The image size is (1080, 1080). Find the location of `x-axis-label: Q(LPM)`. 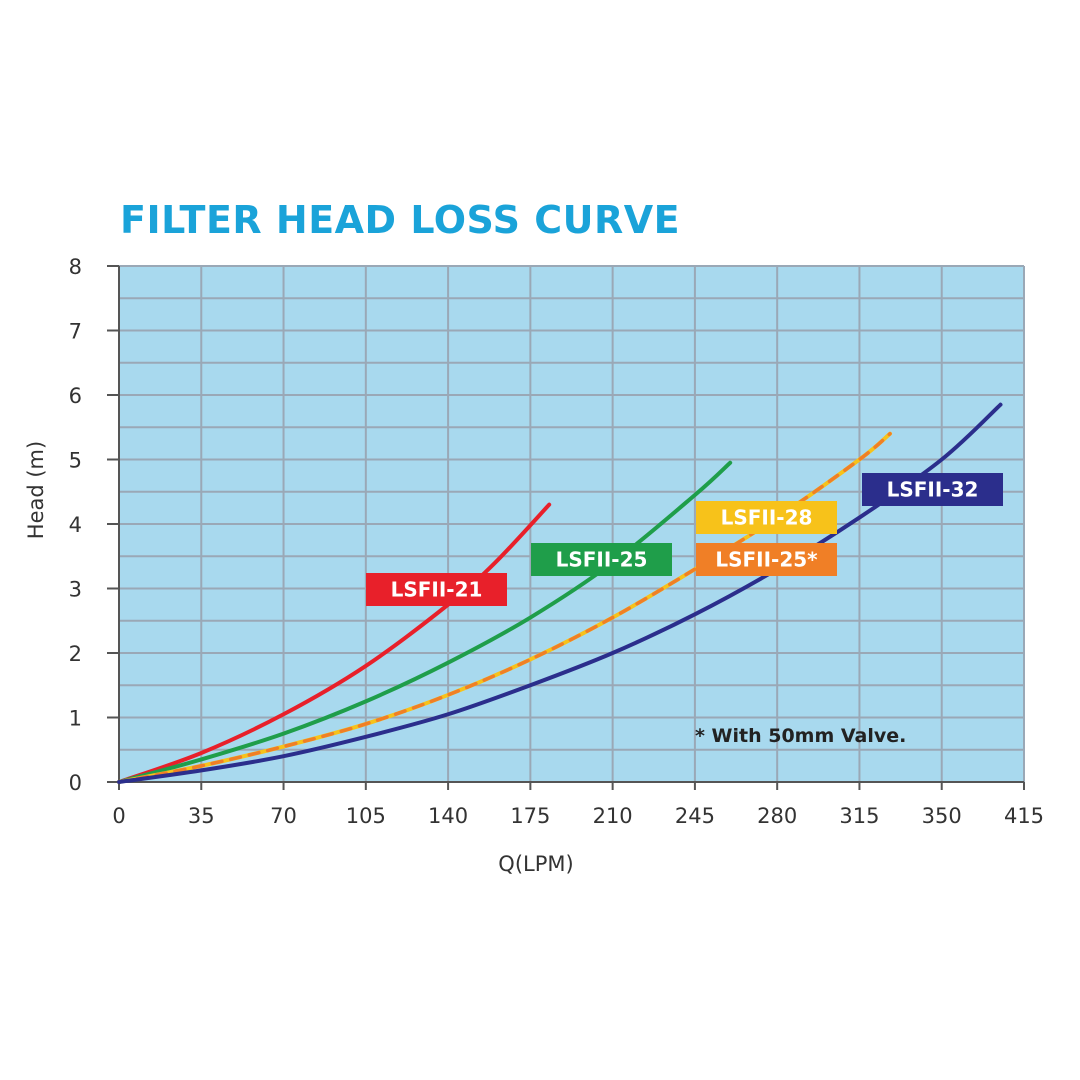

x-axis-label: Q(LPM) is located at coordinates (535, 864).